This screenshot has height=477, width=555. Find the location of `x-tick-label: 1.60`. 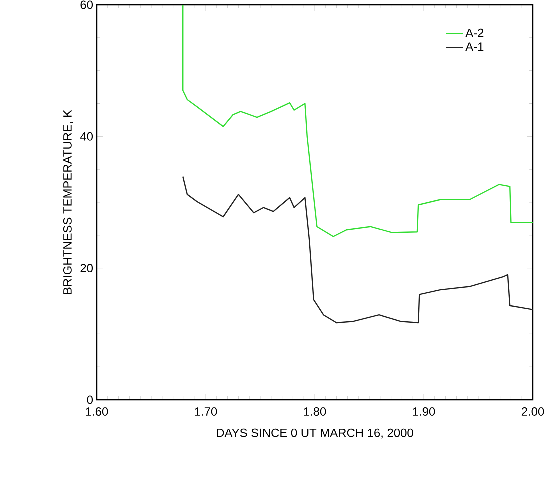

x-tick-label: 1.60 is located at coordinates (97, 412).